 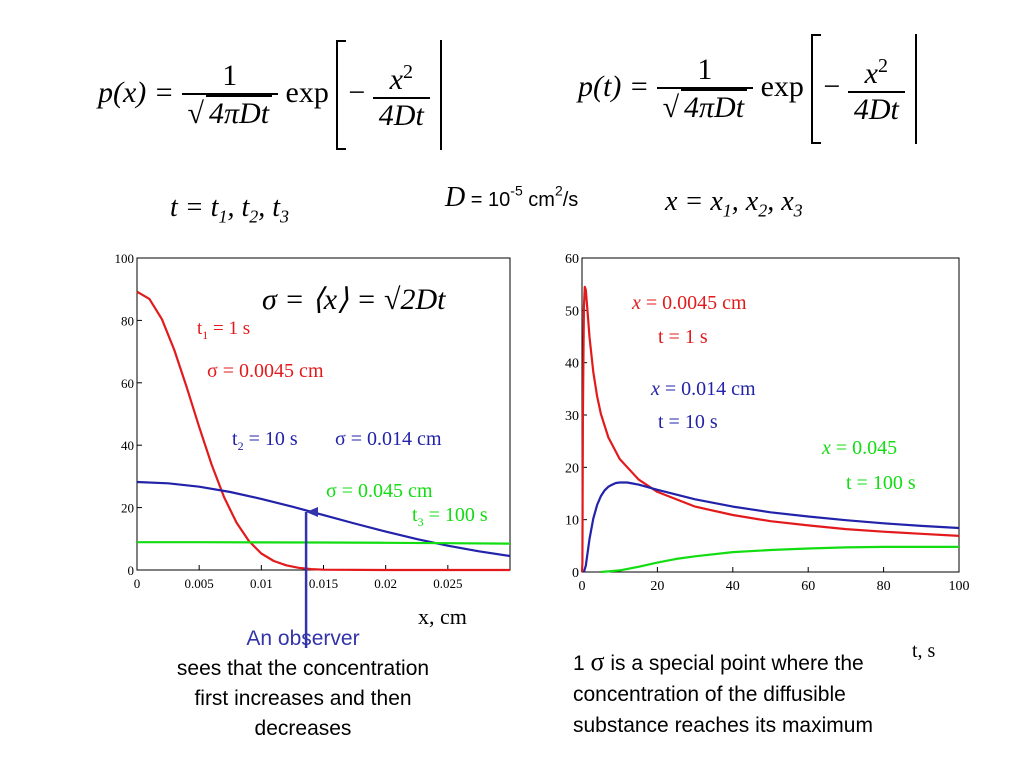 What do you see at coordinates (270, 439) in the screenshot?
I see `ann-t2-val: = 10 s` at bounding box center [270, 439].